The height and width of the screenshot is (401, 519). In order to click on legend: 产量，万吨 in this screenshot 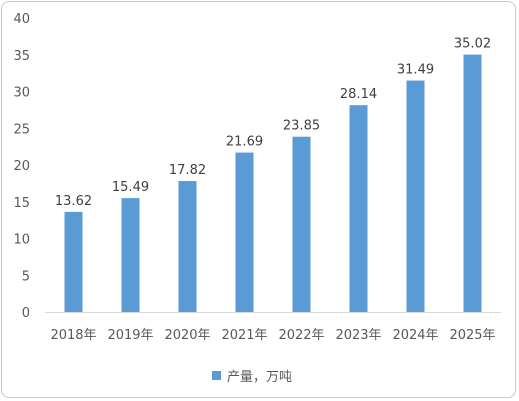, I will do `click(252, 375)`.